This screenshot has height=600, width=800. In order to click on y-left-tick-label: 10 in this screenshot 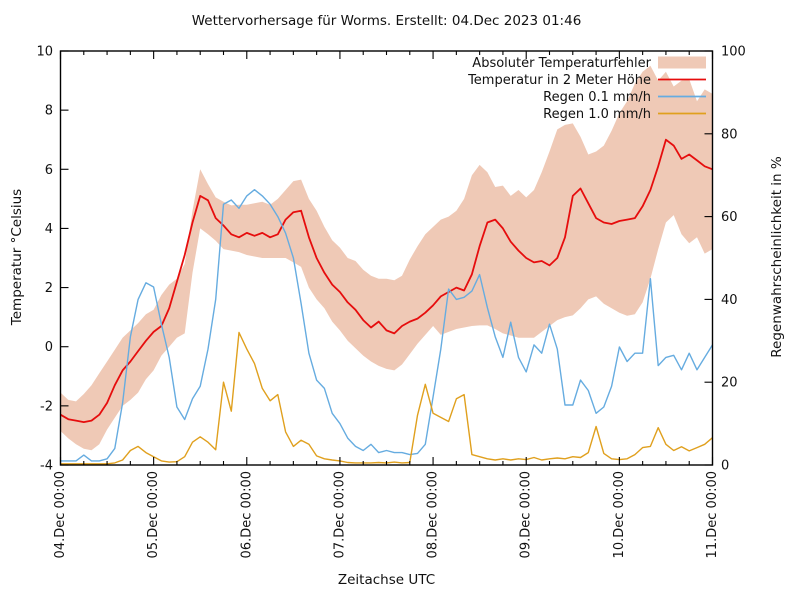, I will do `click(44, 52)`.